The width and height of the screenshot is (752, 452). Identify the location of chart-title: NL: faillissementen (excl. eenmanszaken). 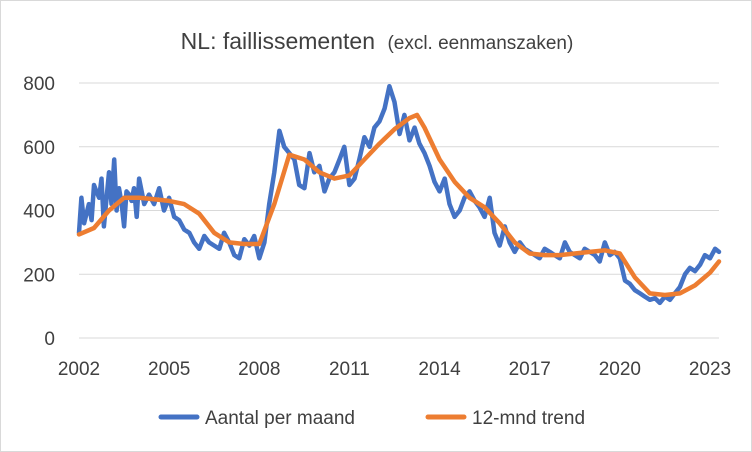
(377, 41).